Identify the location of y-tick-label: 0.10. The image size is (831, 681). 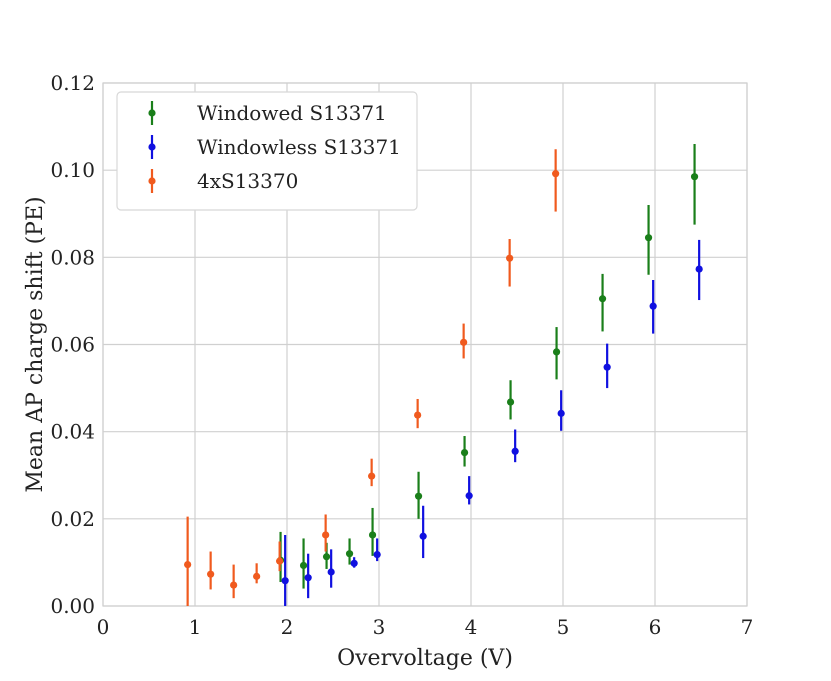
(72, 170).